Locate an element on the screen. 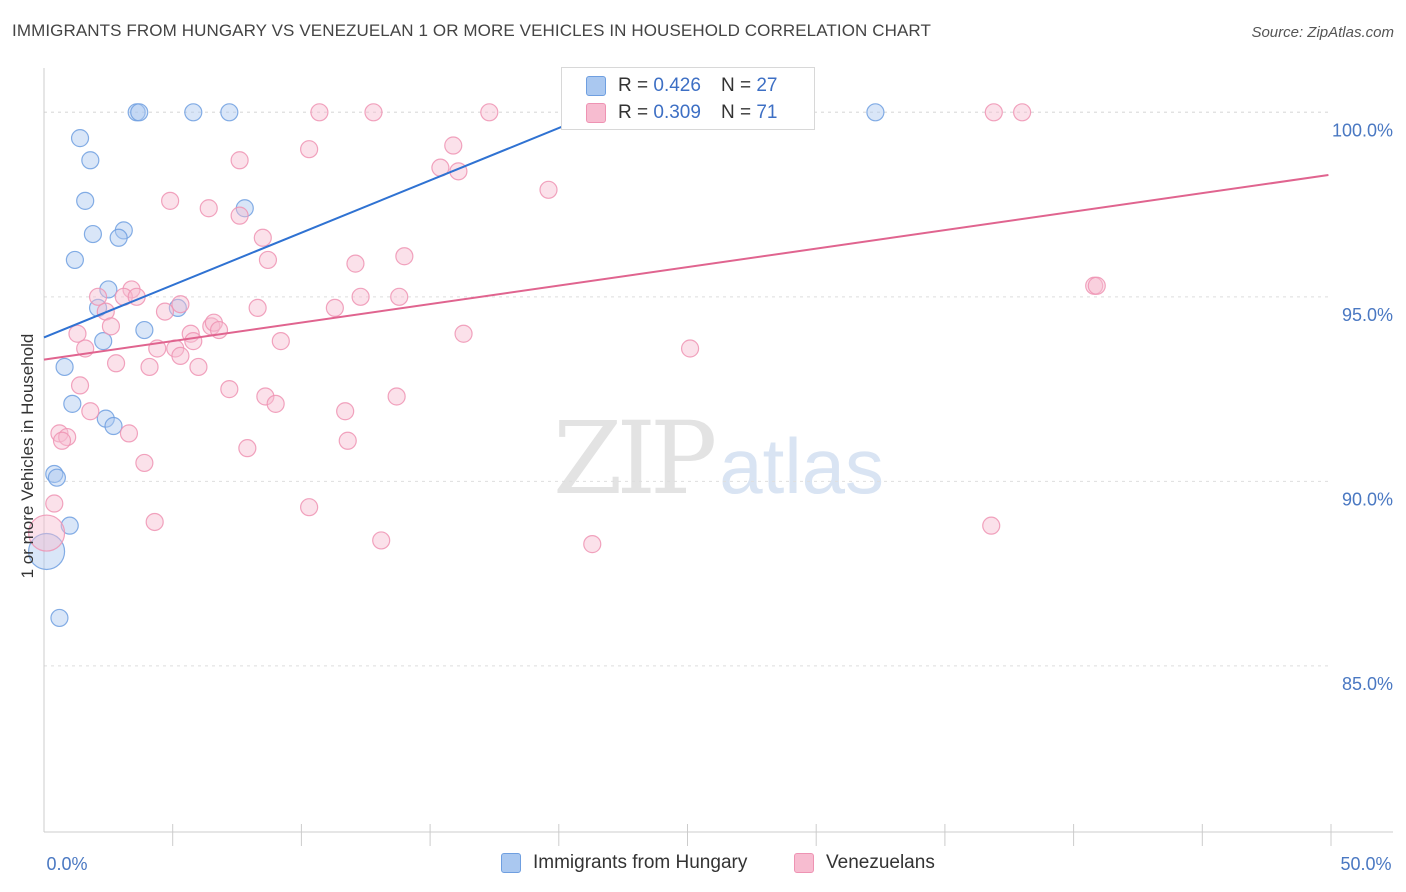 This screenshot has width=1406, height=892. stats-n-value-venezuelans: 71 is located at coordinates (767, 112).